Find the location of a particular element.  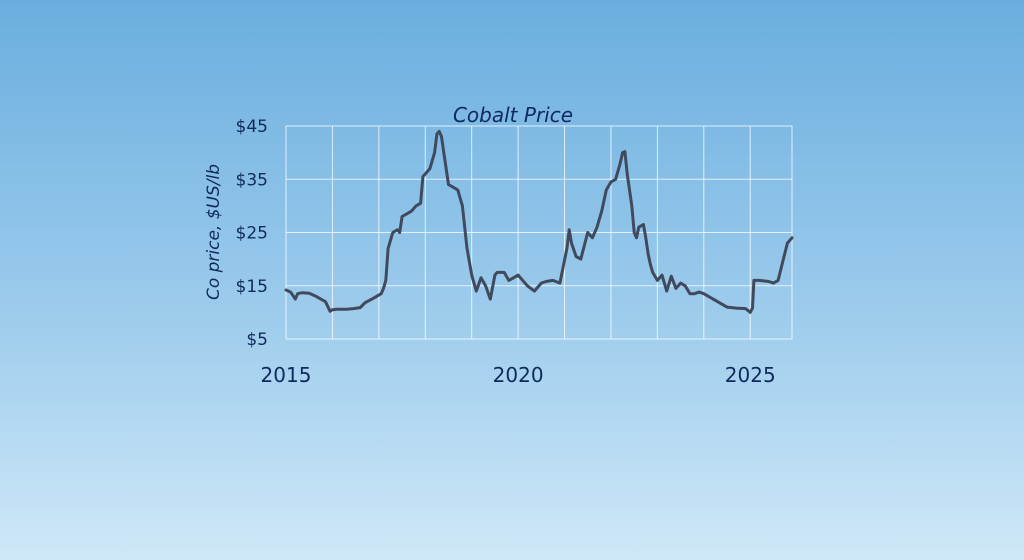

x-tick-labels: 2015 2020 2025 is located at coordinates (518, 375).